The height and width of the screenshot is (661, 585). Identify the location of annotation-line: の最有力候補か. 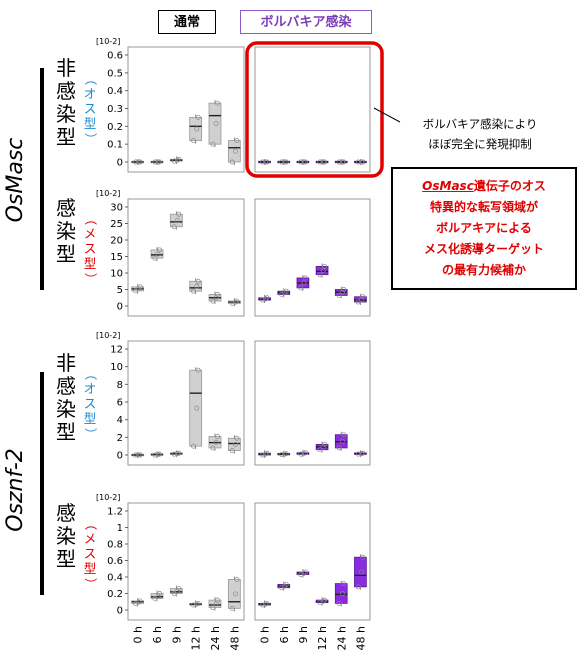
(483, 270).